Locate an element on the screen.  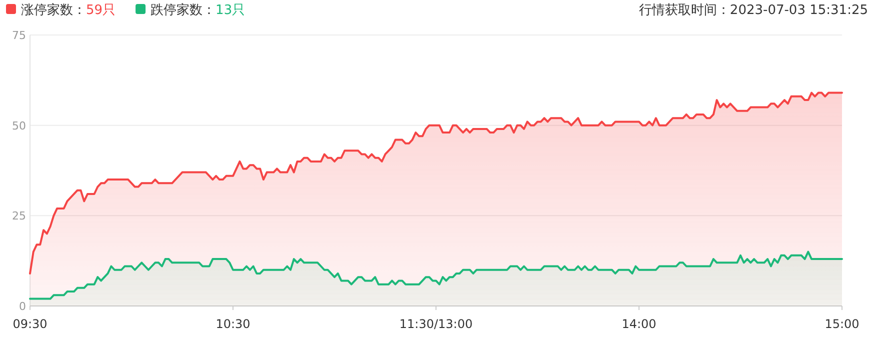
x-tick-label: 09:30 is located at coordinates (30, 324).